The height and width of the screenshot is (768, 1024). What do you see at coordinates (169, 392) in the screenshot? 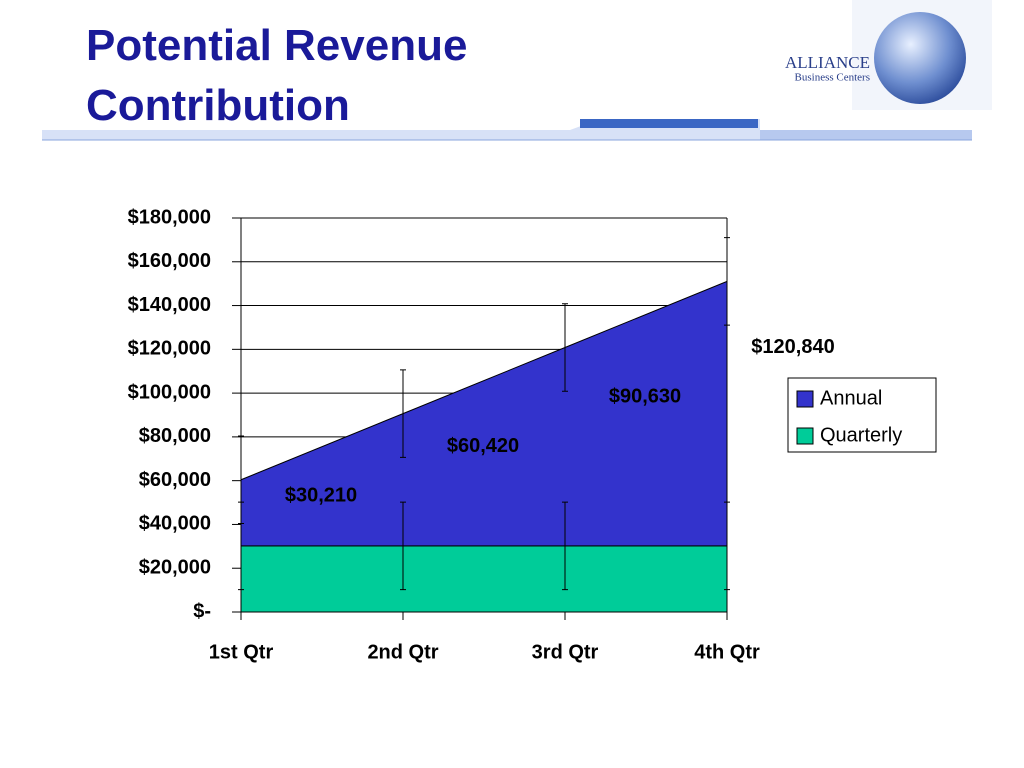
I see `y-tick-label: $100,000` at bounding box center [169, 392].